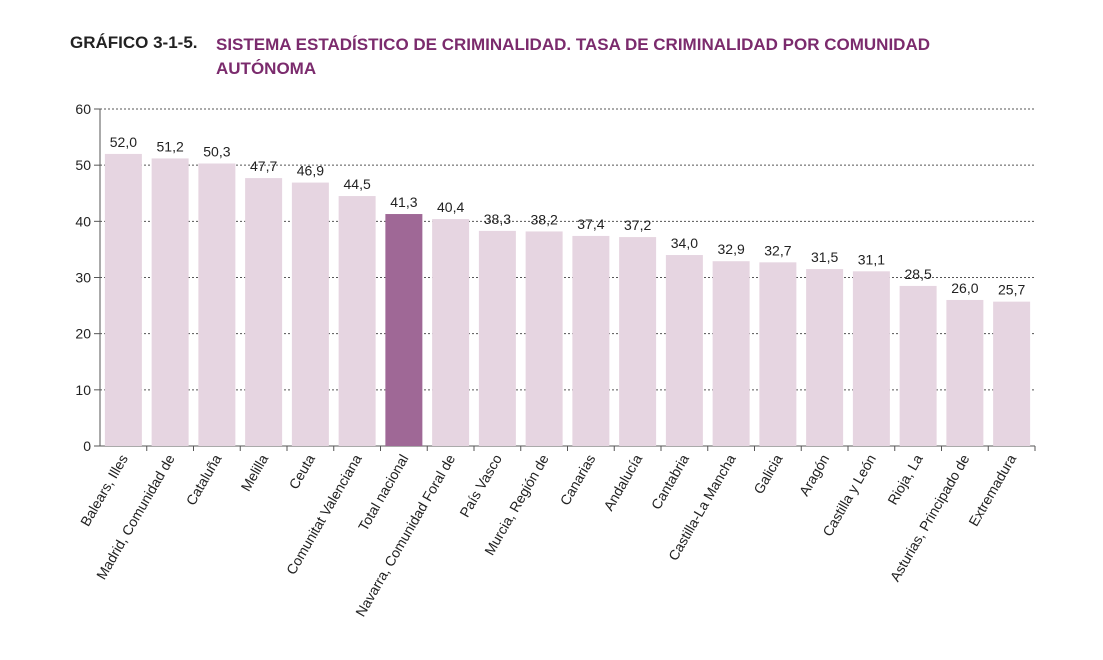 Image resolution: width=1103 pixels, height=660 pixels. I want to click on data-label: 46,9, so click(310, 171).